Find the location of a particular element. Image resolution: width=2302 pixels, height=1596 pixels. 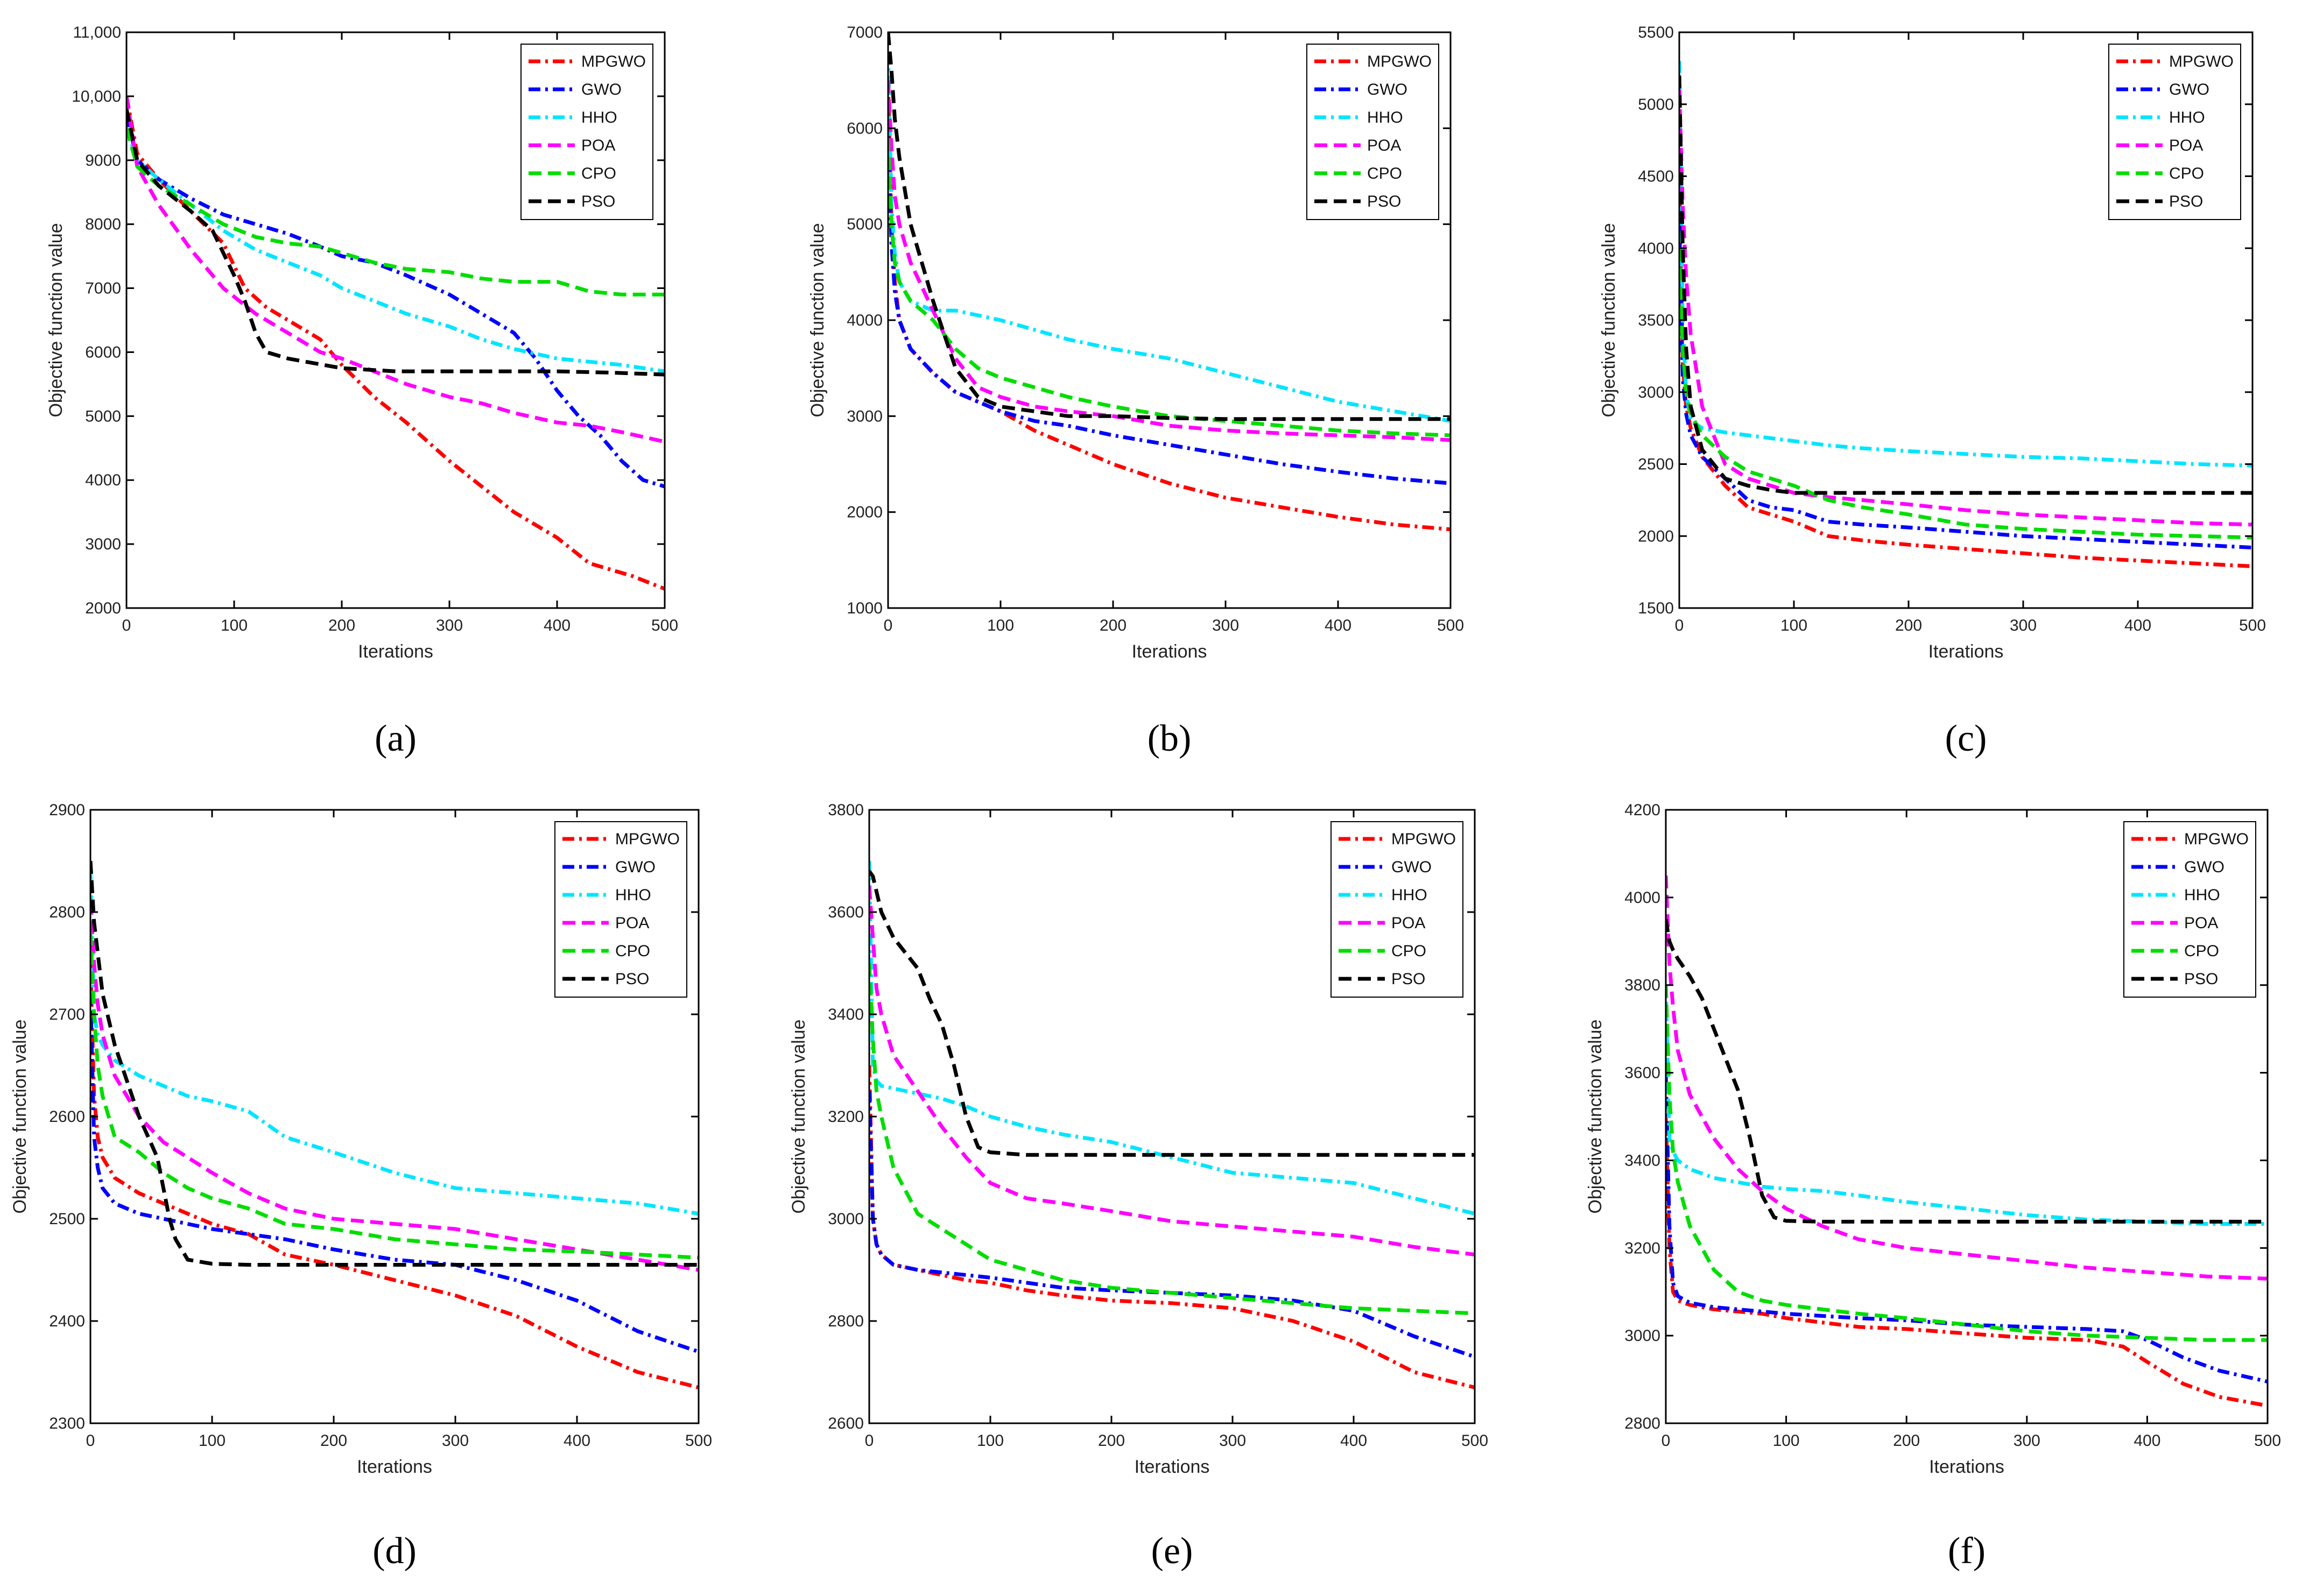

chart-c-legend: MPGWO GWO HHO POA CPO PSO is located at coordinates (2174, 132).